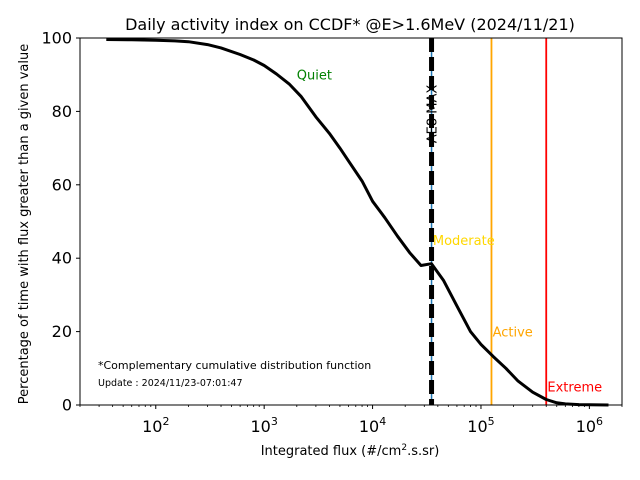 This screenshot has width=640, height=480. I want to click on annotation-moderate: Moderate, so click(464, 241).